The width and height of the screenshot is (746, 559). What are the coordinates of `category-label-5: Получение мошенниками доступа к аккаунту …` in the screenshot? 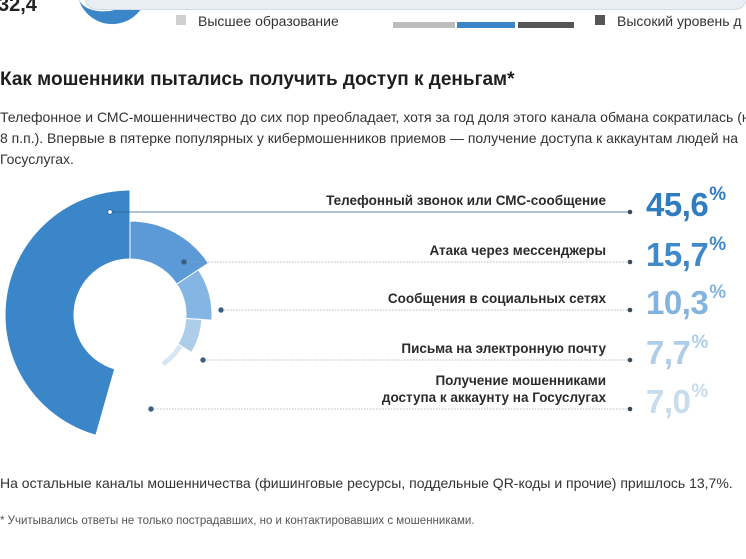 It's located at (494, 389).